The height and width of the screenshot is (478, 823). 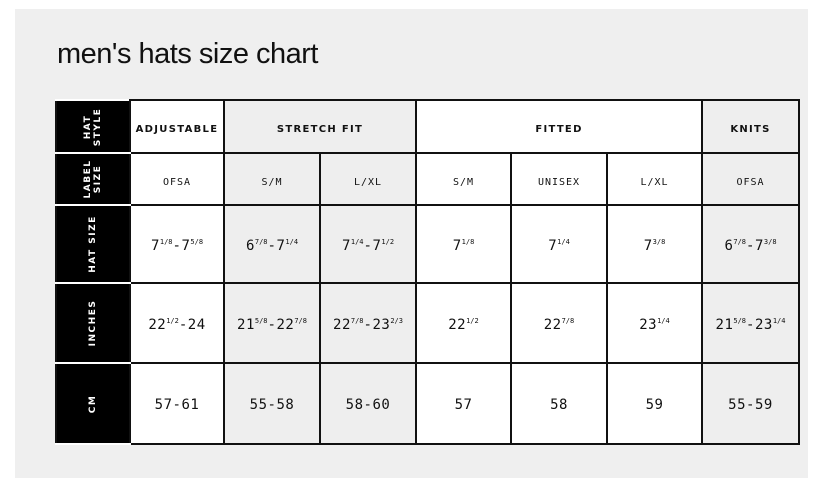 What do you see at coordinates (463, 403) in the screenshot?
I see `cm-cell: 57` at bounding box center [463, 403].